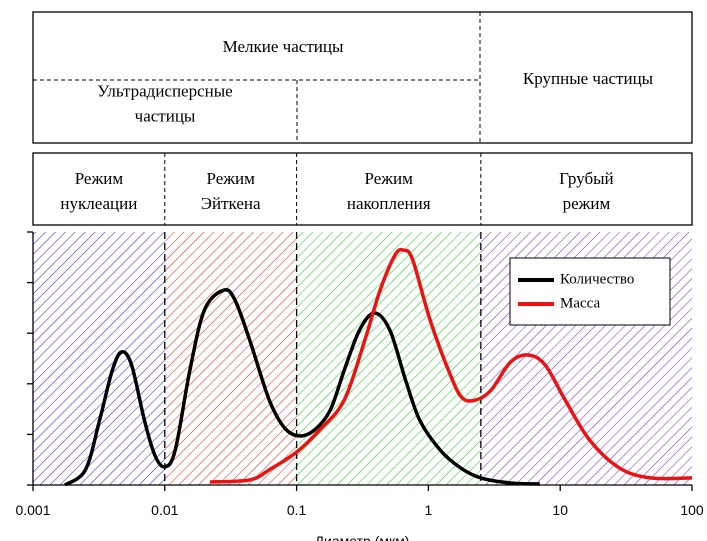 The image size is (707, 541). I want to click on group-label: частицы, so click(165, 115).